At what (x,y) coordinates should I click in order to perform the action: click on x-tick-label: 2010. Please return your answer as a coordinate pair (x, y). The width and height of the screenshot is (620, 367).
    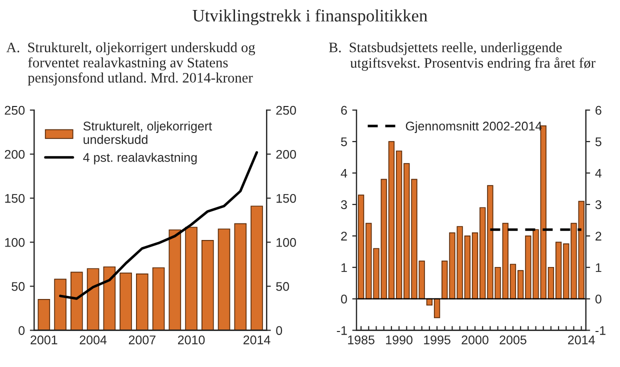
    Looking at the image, I should click on (191, 339).